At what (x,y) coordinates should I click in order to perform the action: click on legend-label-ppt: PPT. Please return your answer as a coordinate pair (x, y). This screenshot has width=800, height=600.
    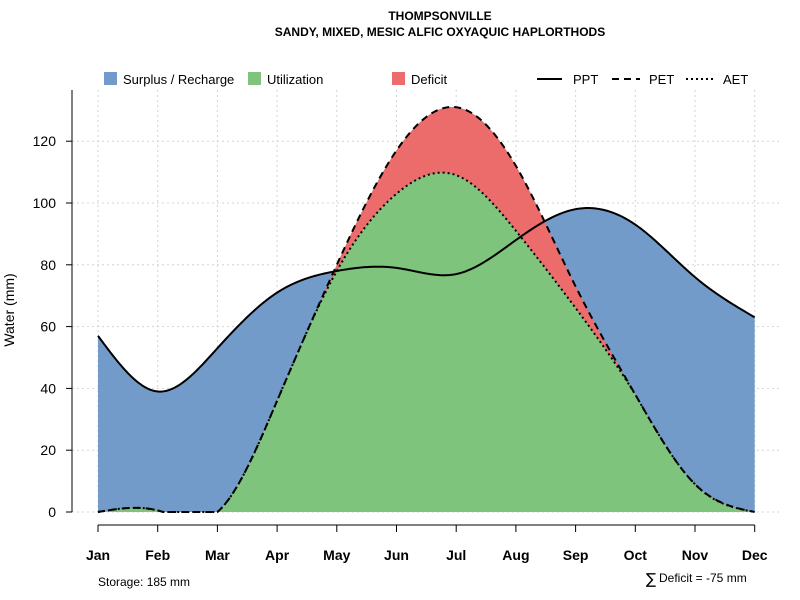
    Looking at the image, I should click on (585, 79).